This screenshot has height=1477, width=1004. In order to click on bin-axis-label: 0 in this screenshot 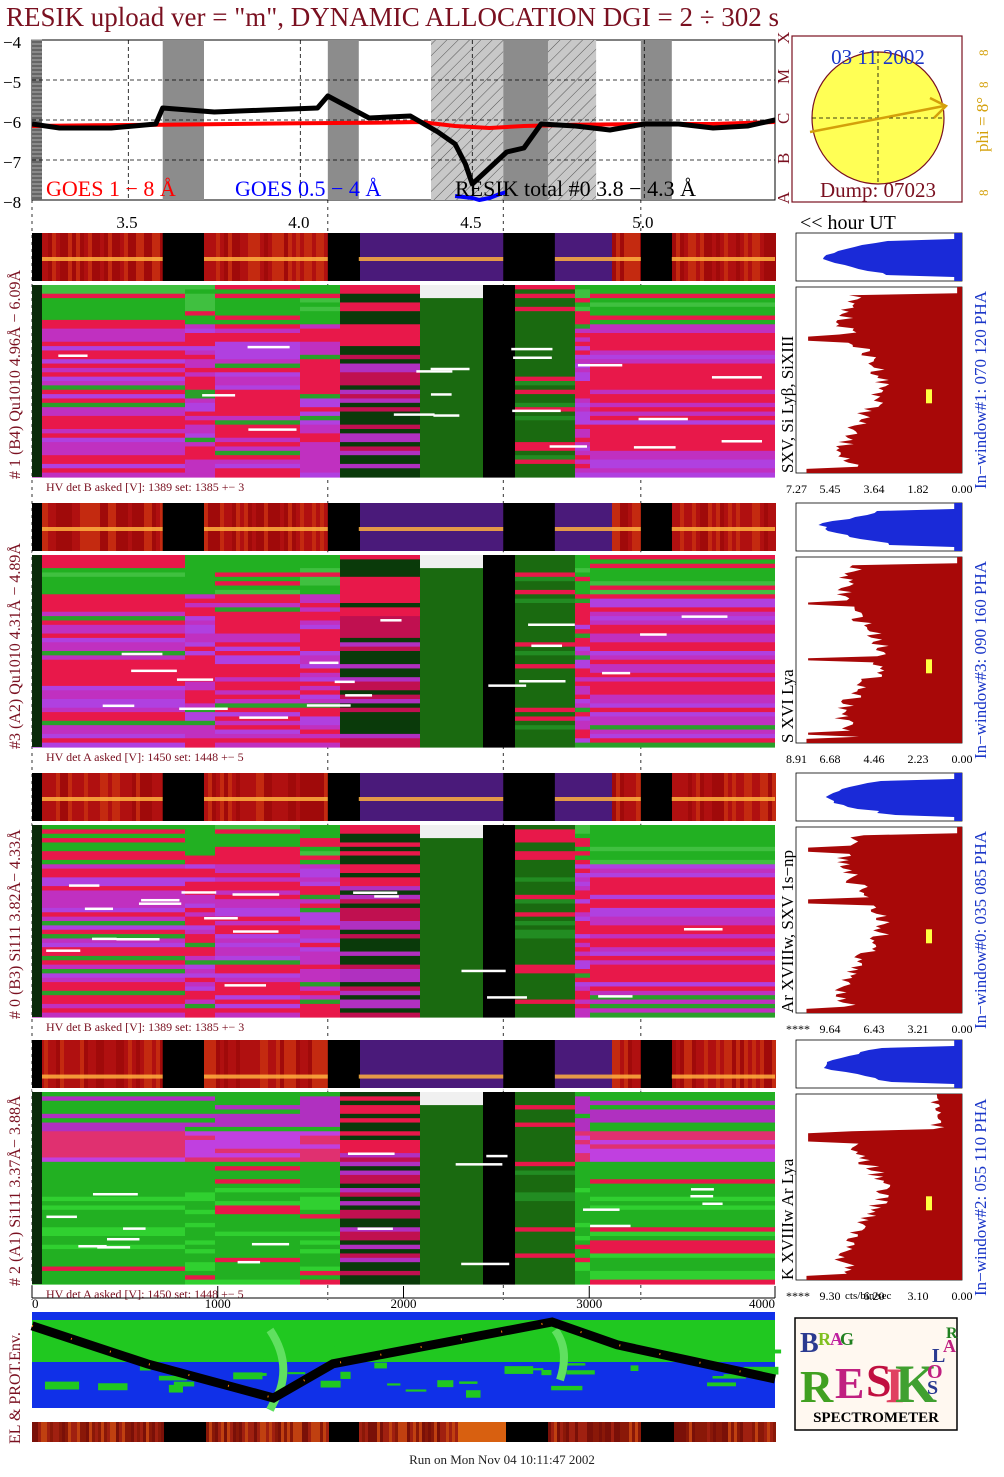, I will do `click(35, 1303)`.